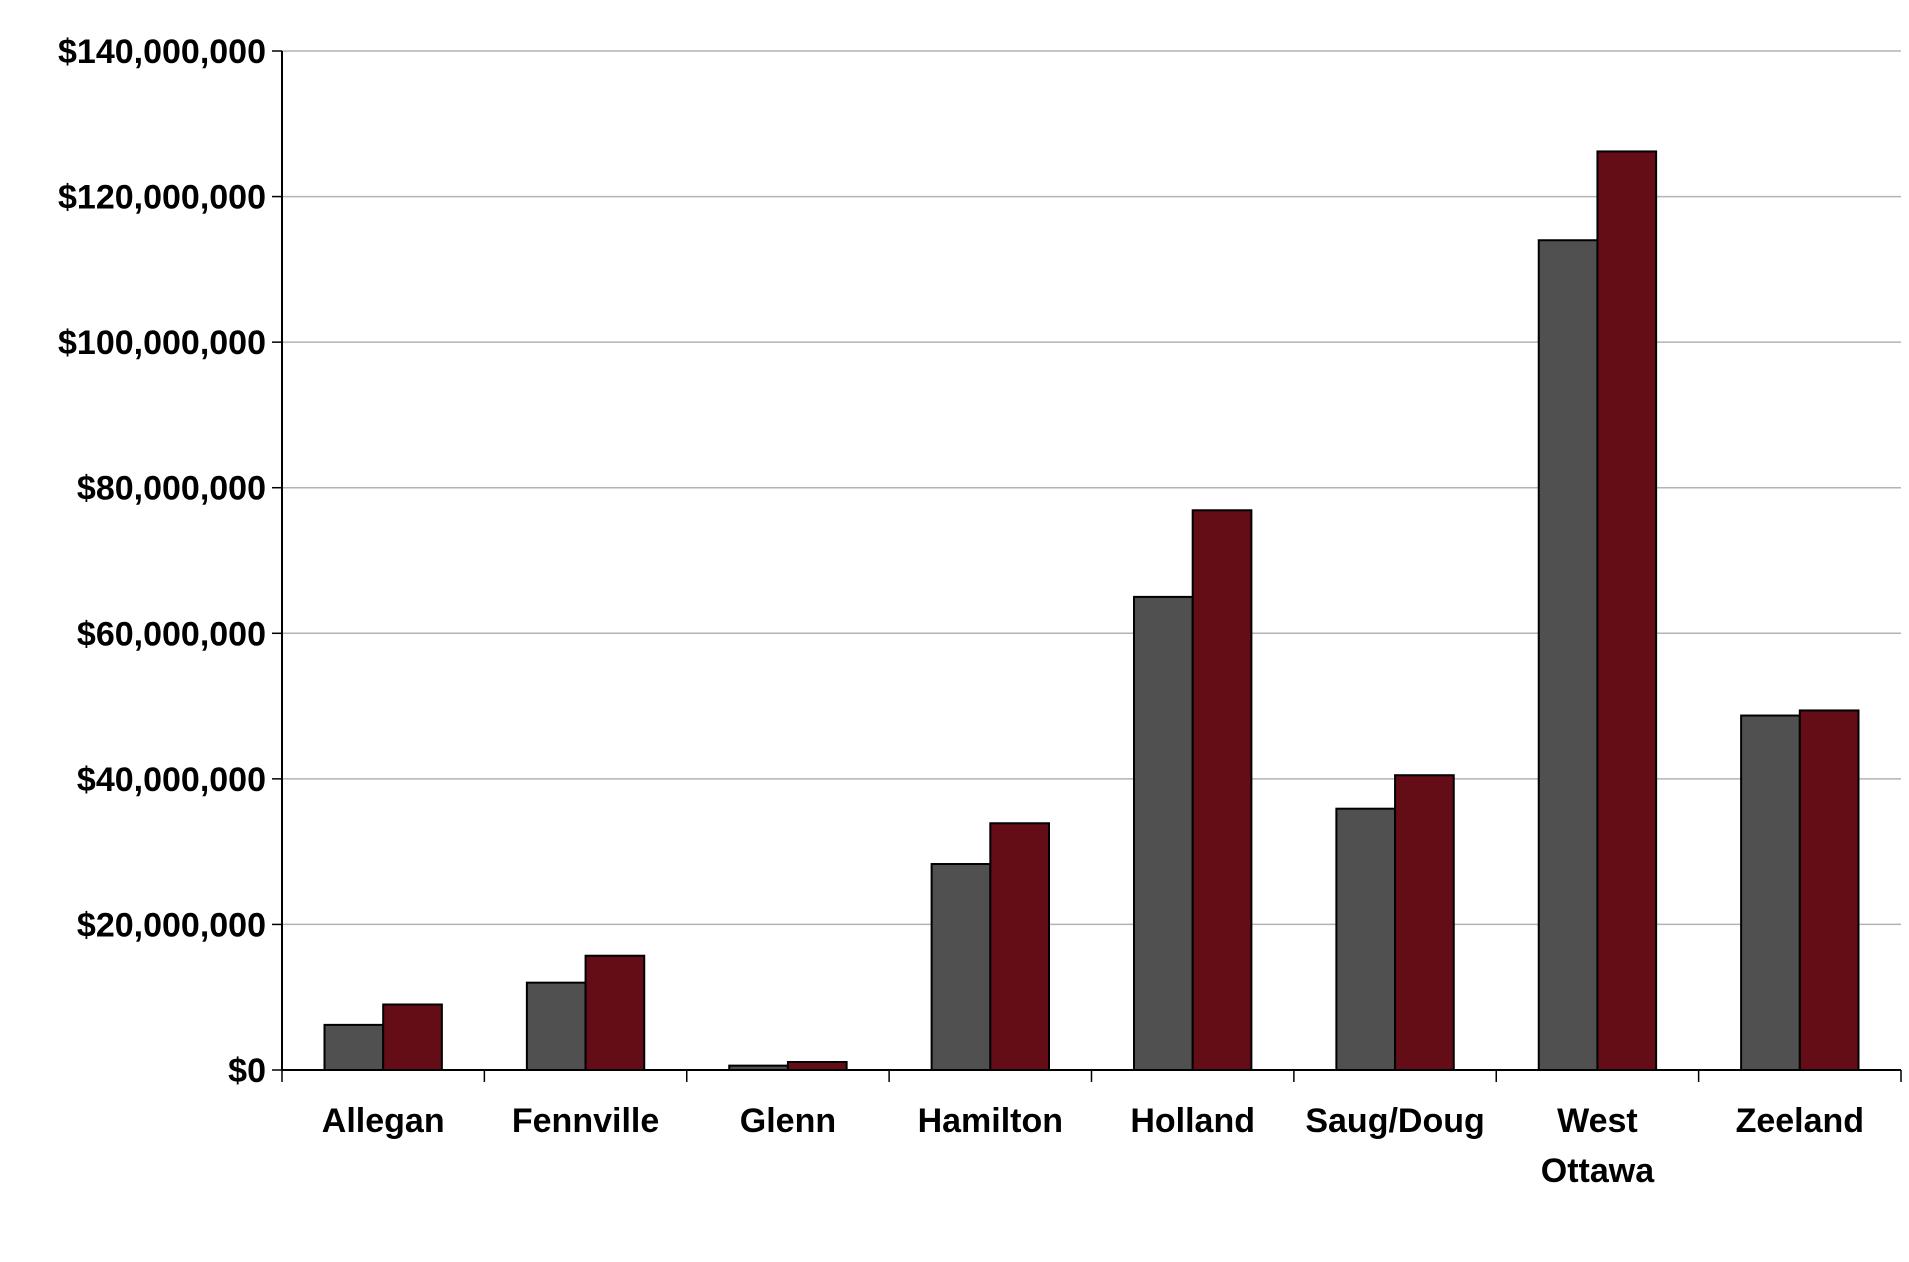 This screenshot has width=1909, height=1262. I want to click on x-tick-label: Ottawa, so click(1598, 1171).